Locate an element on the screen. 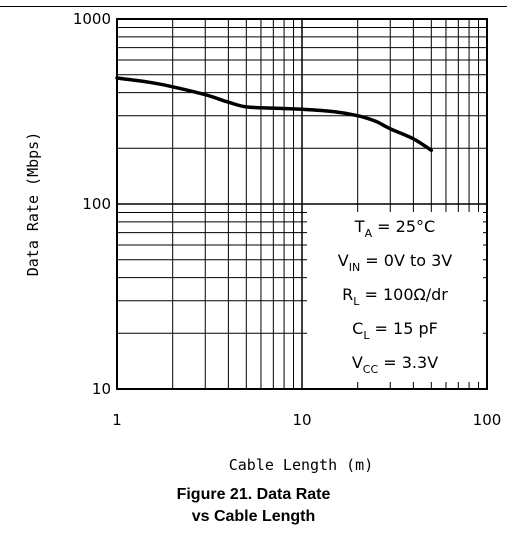 This screenshot has width=507, height=537. y-axis-label: Data Rate (Mbps) is located at coordinates (33, 204).